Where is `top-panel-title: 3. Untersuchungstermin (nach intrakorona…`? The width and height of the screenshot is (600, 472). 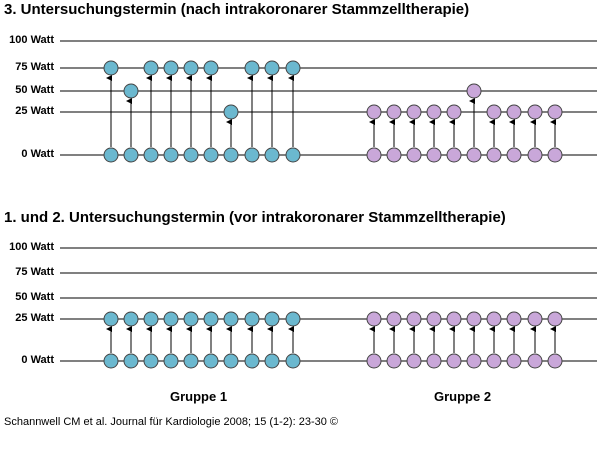 top-panel-title: 3. Untersuchungstermin (nach intrakorona… is located at coordinates (237, 9).